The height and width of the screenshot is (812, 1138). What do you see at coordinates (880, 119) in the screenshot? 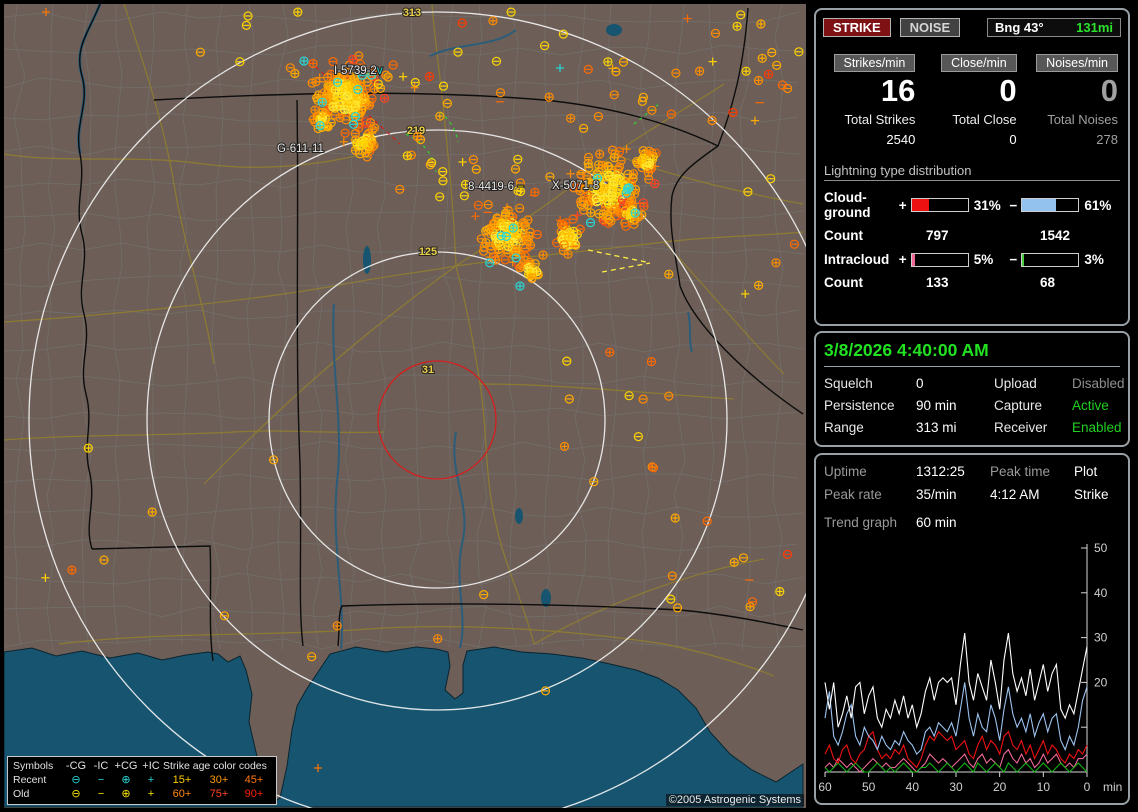
I see `total-strikes-label: Total Strikes` at bounding box center [880, 119].